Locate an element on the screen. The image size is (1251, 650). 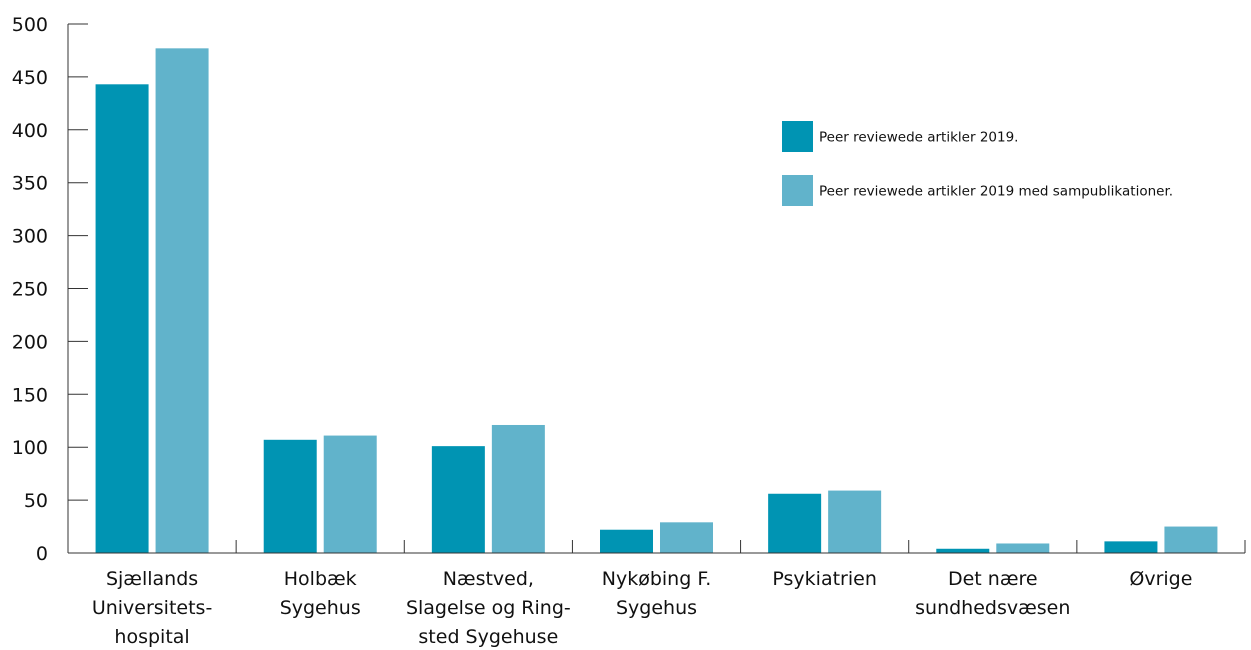
x-category-label-line: Næstved, is located at coordinates (488, 579).